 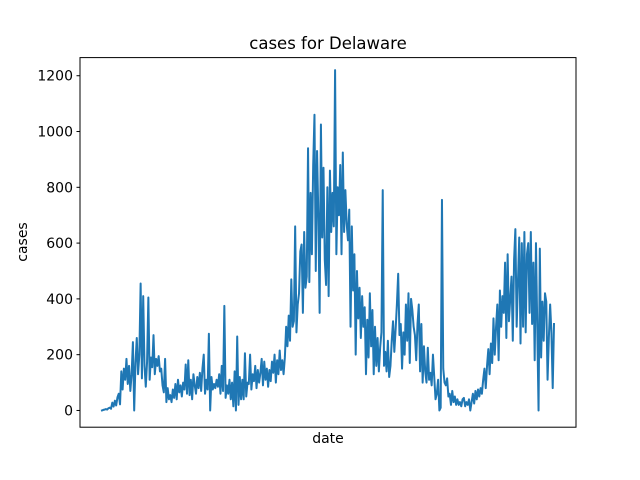 What do you see at coordinates (23, 241) in the screenshot?
I see `y-axis-label: cases` at bounding box center [23, 241].